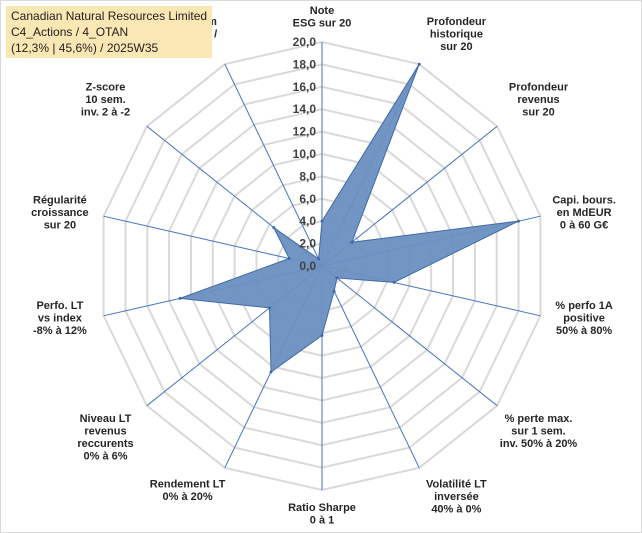  Describe the element at coordinates (307, 266) in the screenshot. I see `tick-label: 0,0` at that location.